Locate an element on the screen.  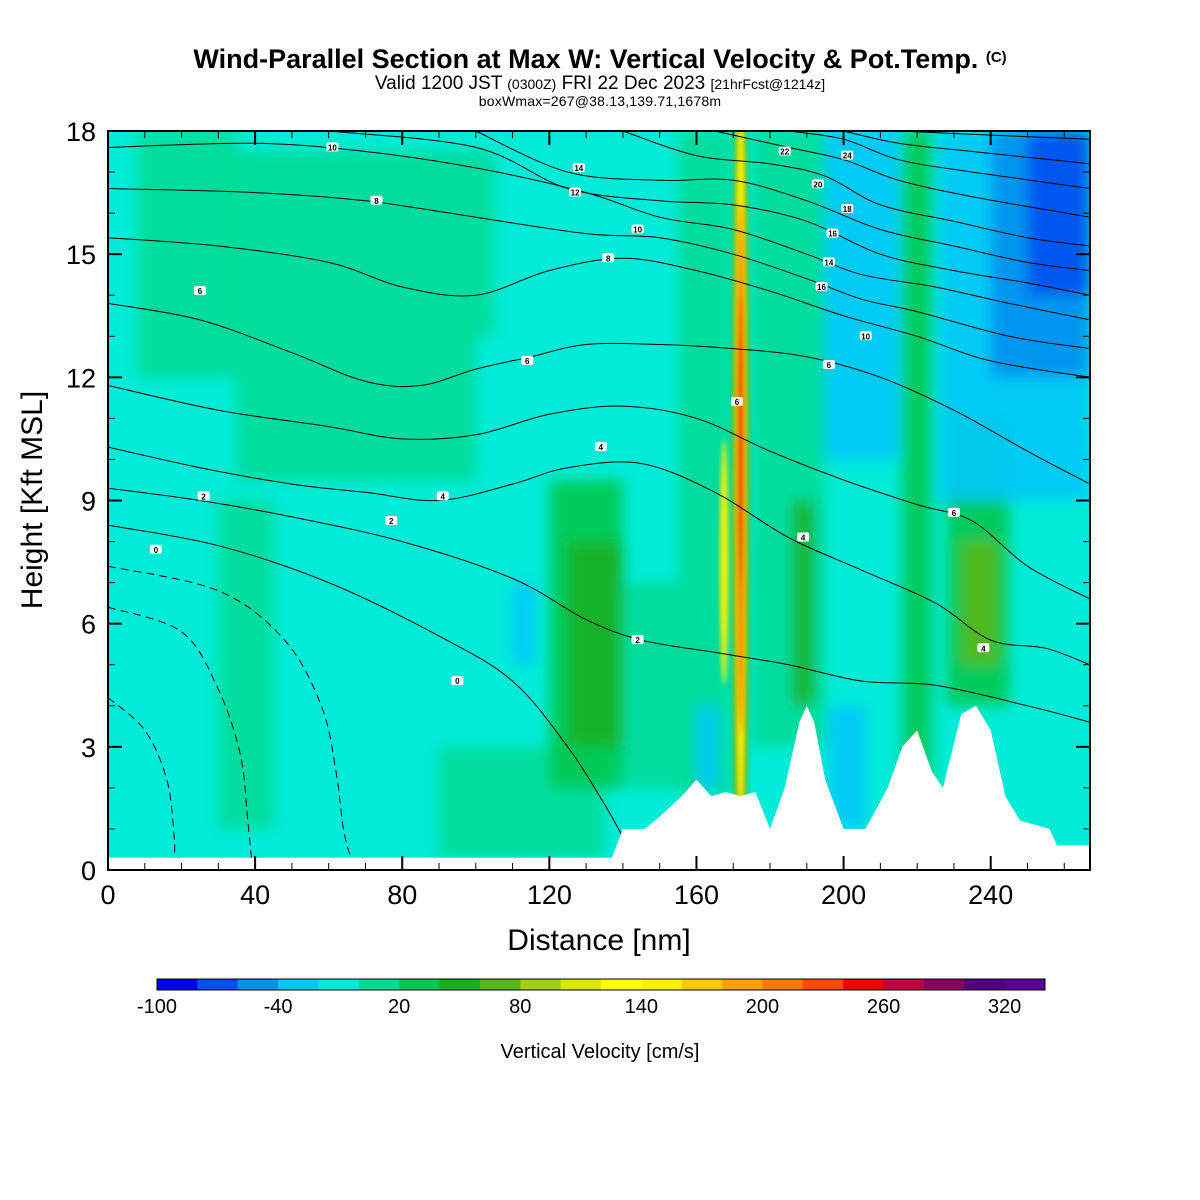
valid-prefix: Valid 1200 JST is located at coordinates (438, 83).